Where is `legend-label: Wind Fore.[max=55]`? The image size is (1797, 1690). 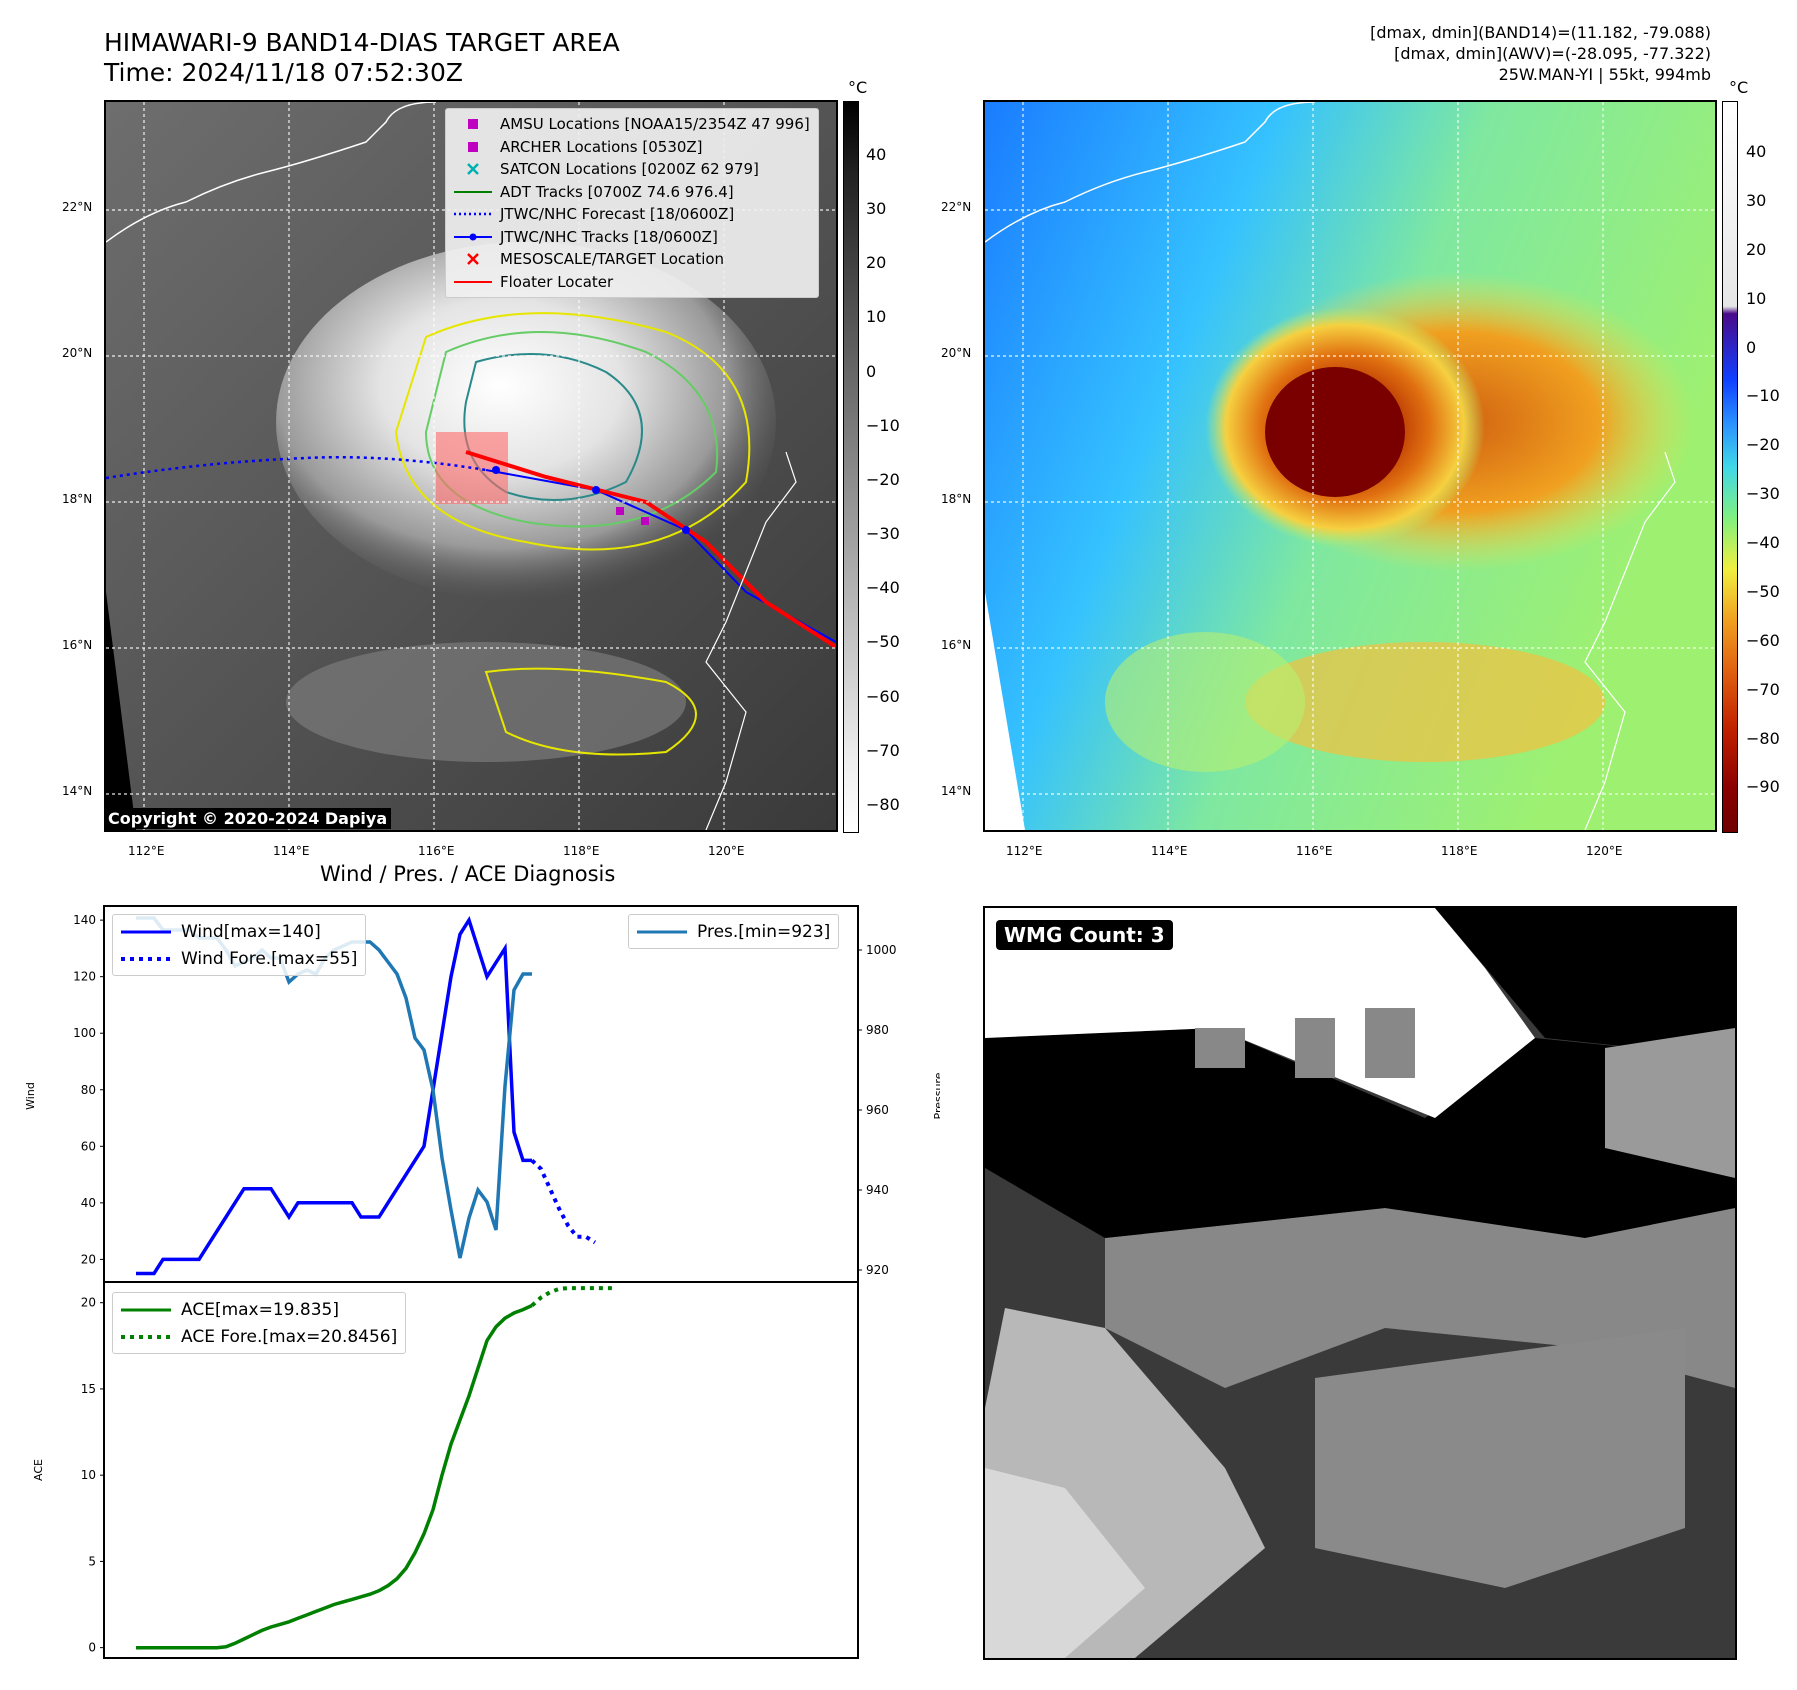 legend-label: Wind Fore.[max=55] is located at coordinates (269, 958).